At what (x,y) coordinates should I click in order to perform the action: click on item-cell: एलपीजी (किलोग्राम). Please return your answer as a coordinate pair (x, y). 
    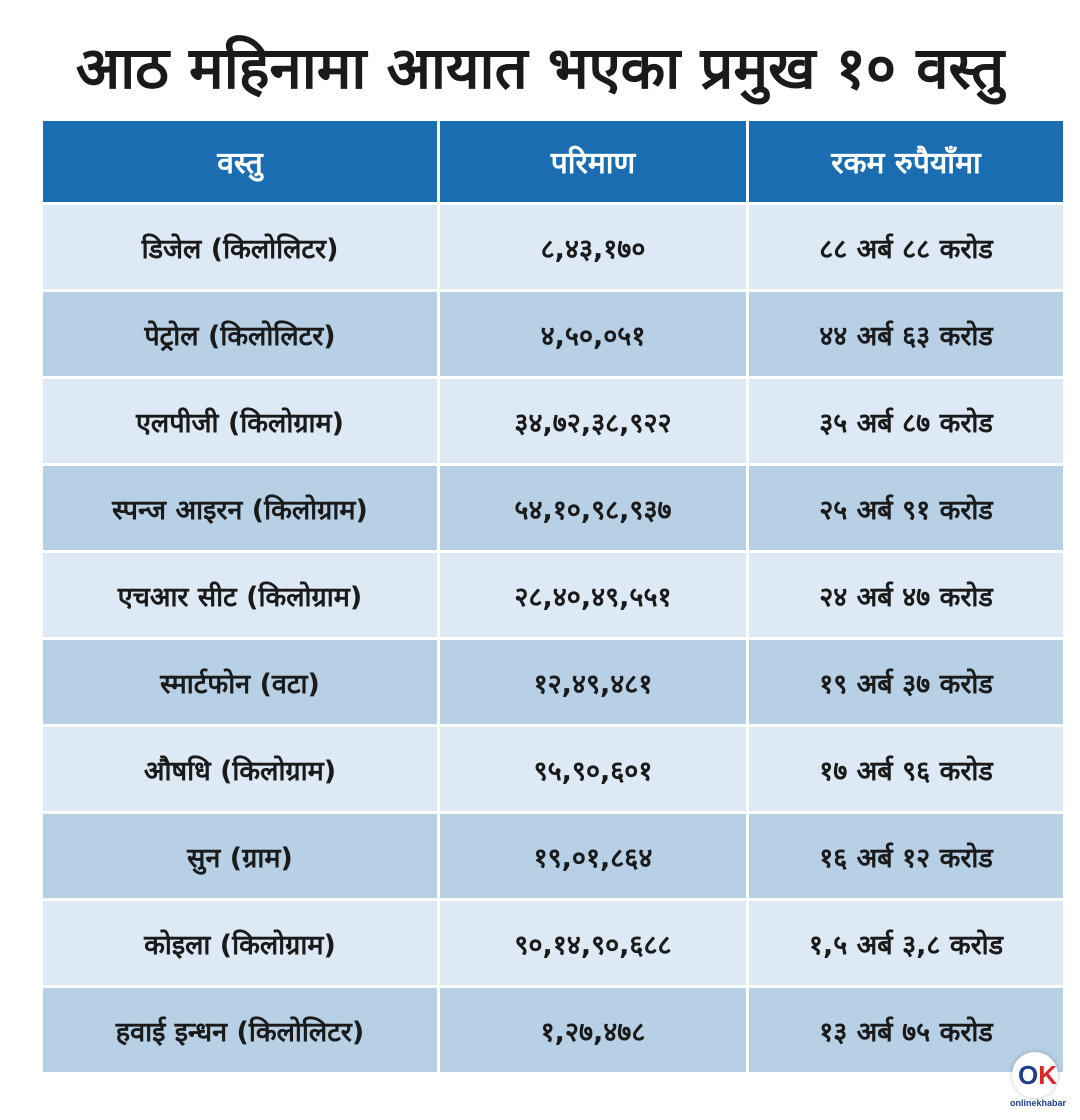
    Looking at the image, I should click on (241, 422).